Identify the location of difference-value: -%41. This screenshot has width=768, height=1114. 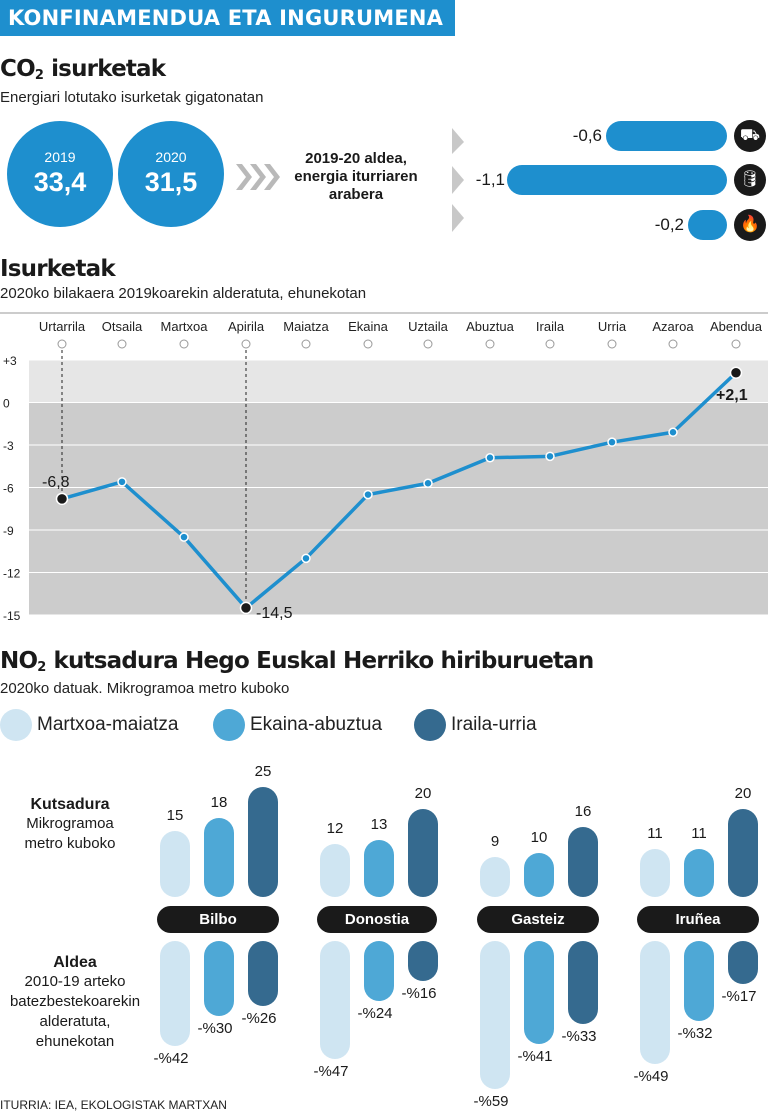
(535, 1056).